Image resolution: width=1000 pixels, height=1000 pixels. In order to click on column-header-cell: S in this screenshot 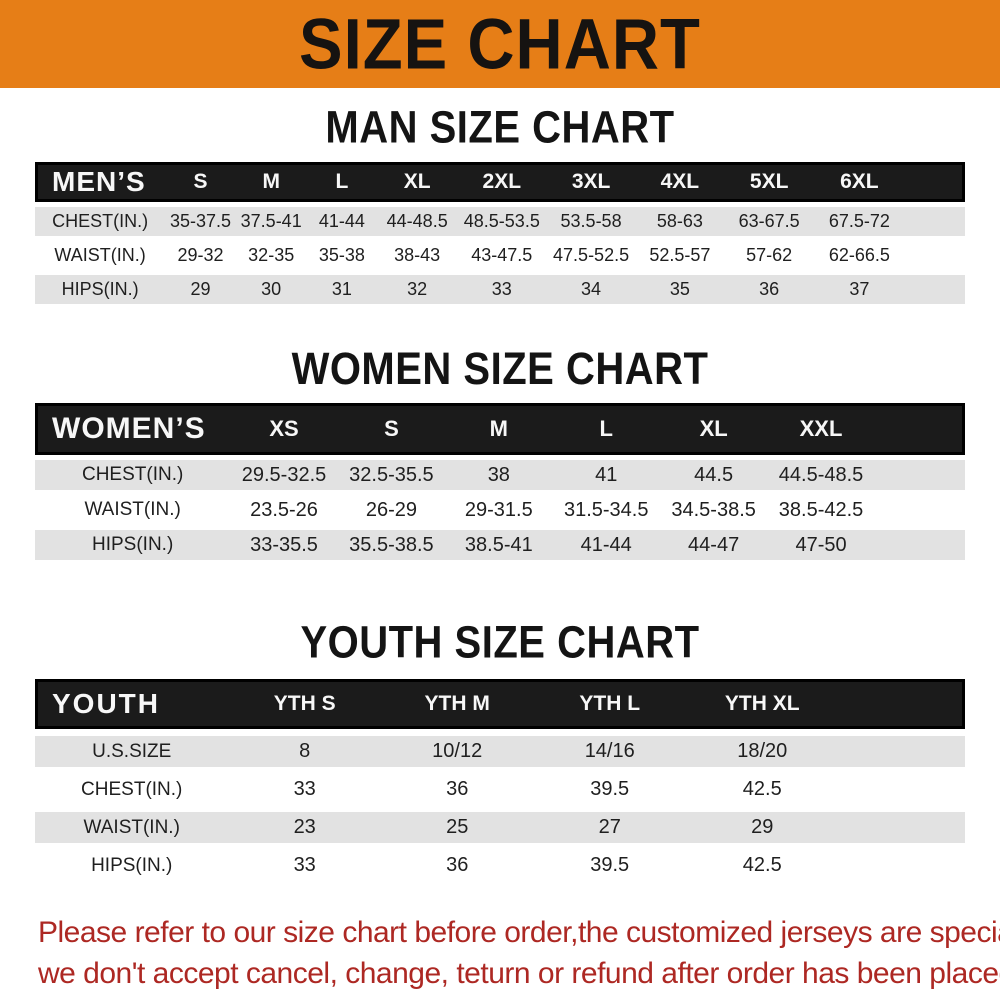, I will do `click(391, 429)`.